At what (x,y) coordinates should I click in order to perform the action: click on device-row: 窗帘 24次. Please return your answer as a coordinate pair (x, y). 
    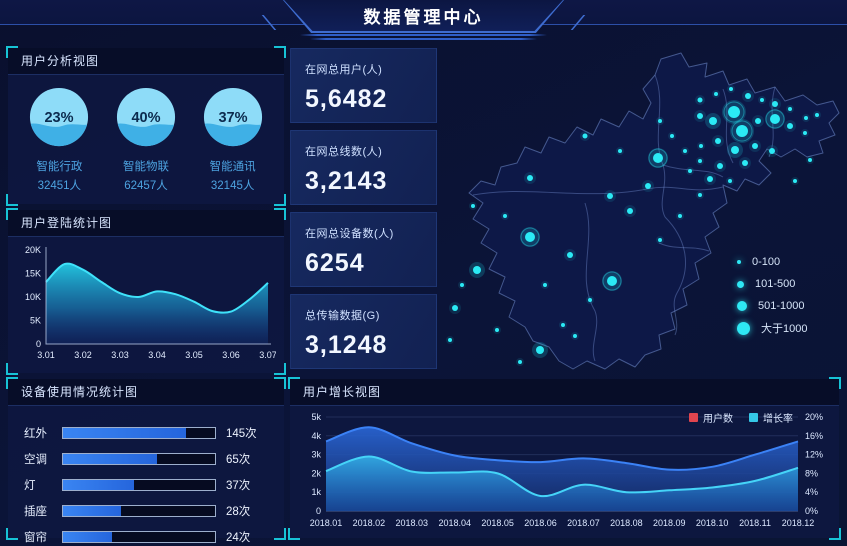
    Looking at the image, I should click on (146, 535).